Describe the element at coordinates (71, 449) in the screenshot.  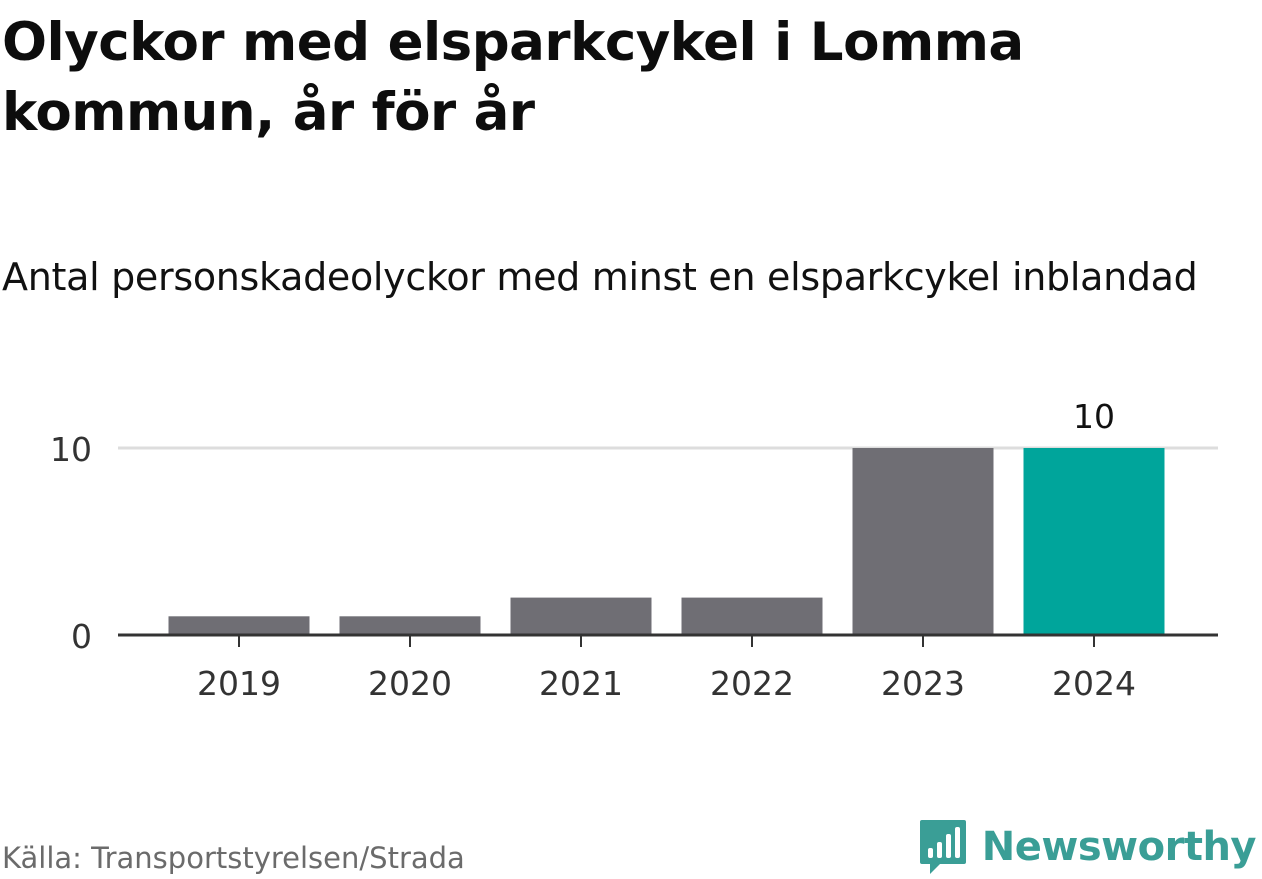
I see `y-tick-label-10: 10` at that location.